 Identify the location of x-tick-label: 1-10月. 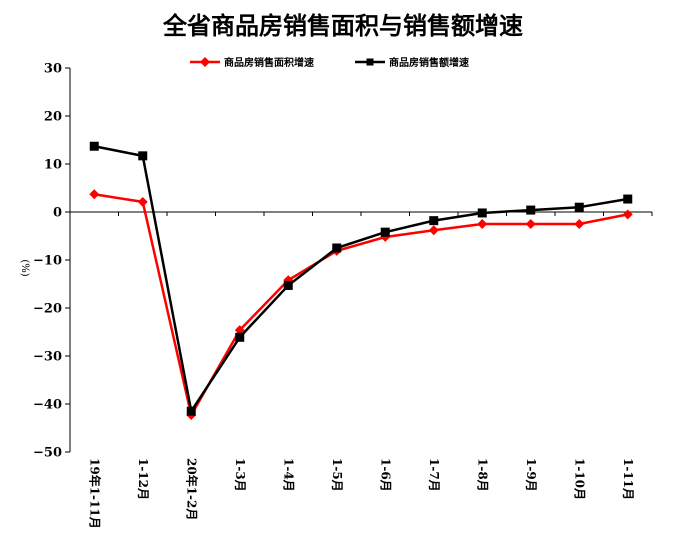
(579, 479).